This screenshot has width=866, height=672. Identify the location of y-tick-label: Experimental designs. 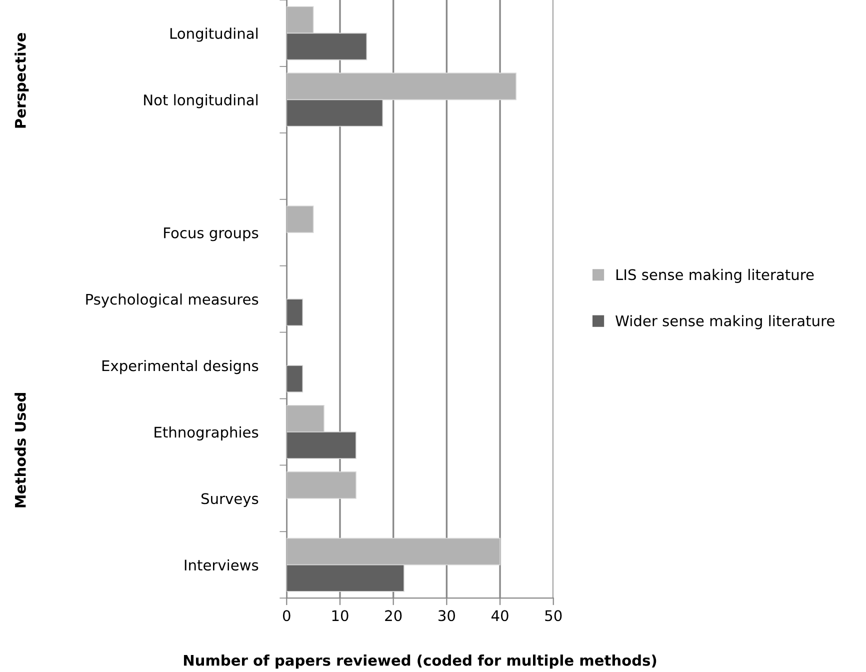
(180, 367).